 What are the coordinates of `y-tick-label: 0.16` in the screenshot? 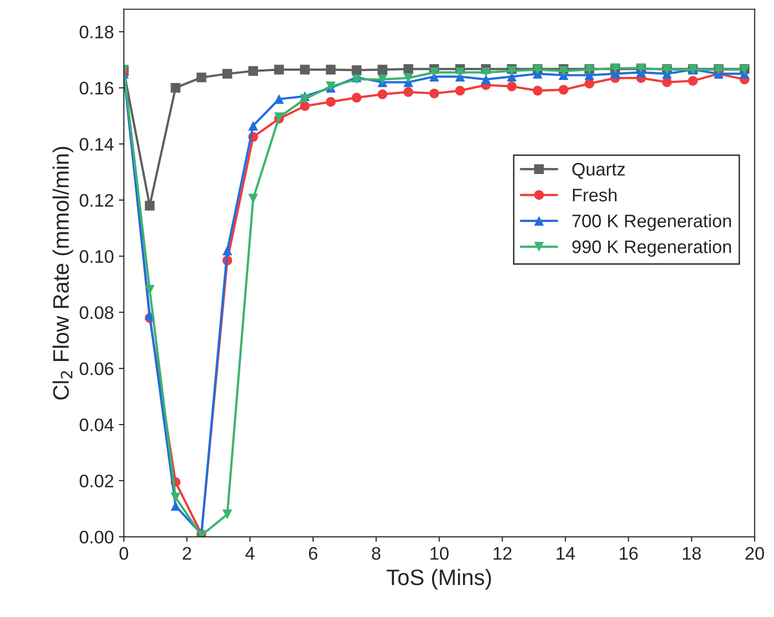 It's located at (97, 88).